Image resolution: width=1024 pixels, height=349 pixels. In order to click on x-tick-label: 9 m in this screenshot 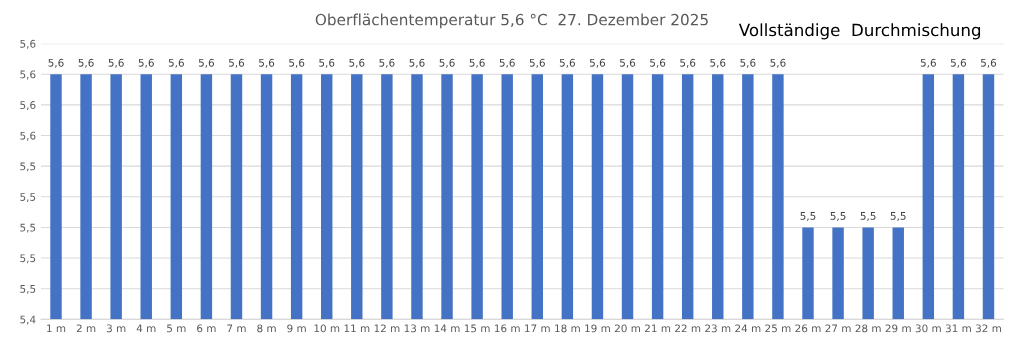, I will do `click(296, 328)`.